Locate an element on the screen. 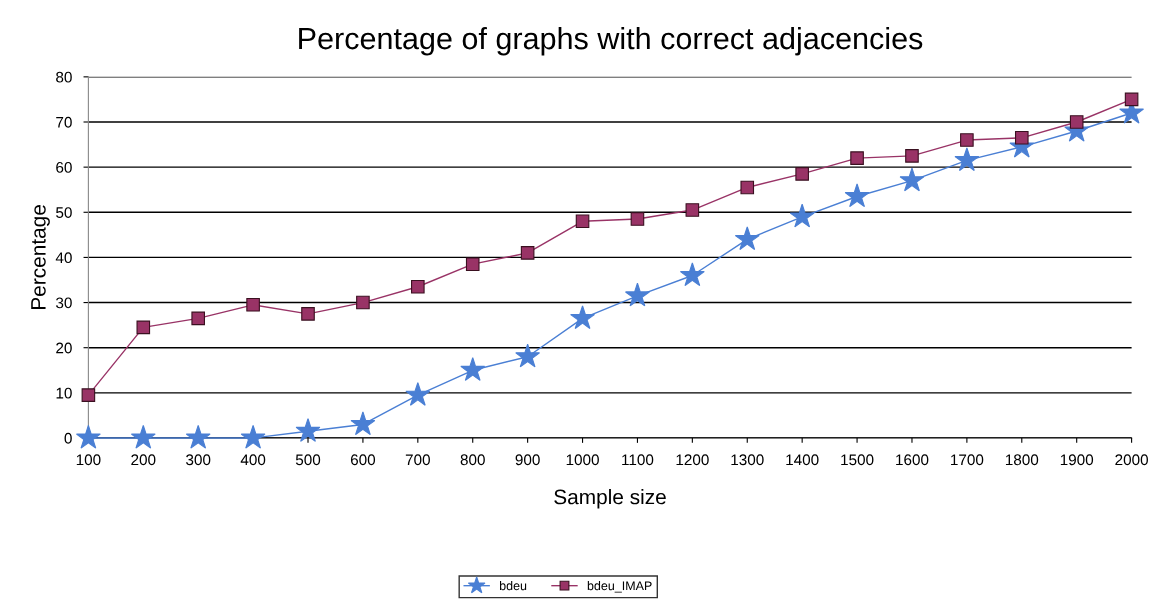 The height and width of the screenshot is (610, 1163). x-tick-label: 900 is located at coordinates (527, 460).